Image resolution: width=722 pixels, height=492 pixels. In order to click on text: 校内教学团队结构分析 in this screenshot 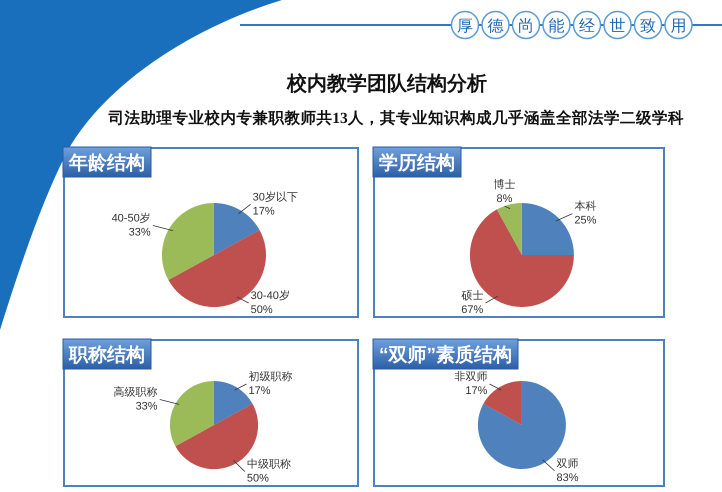, I will do `click(386, 83)`.